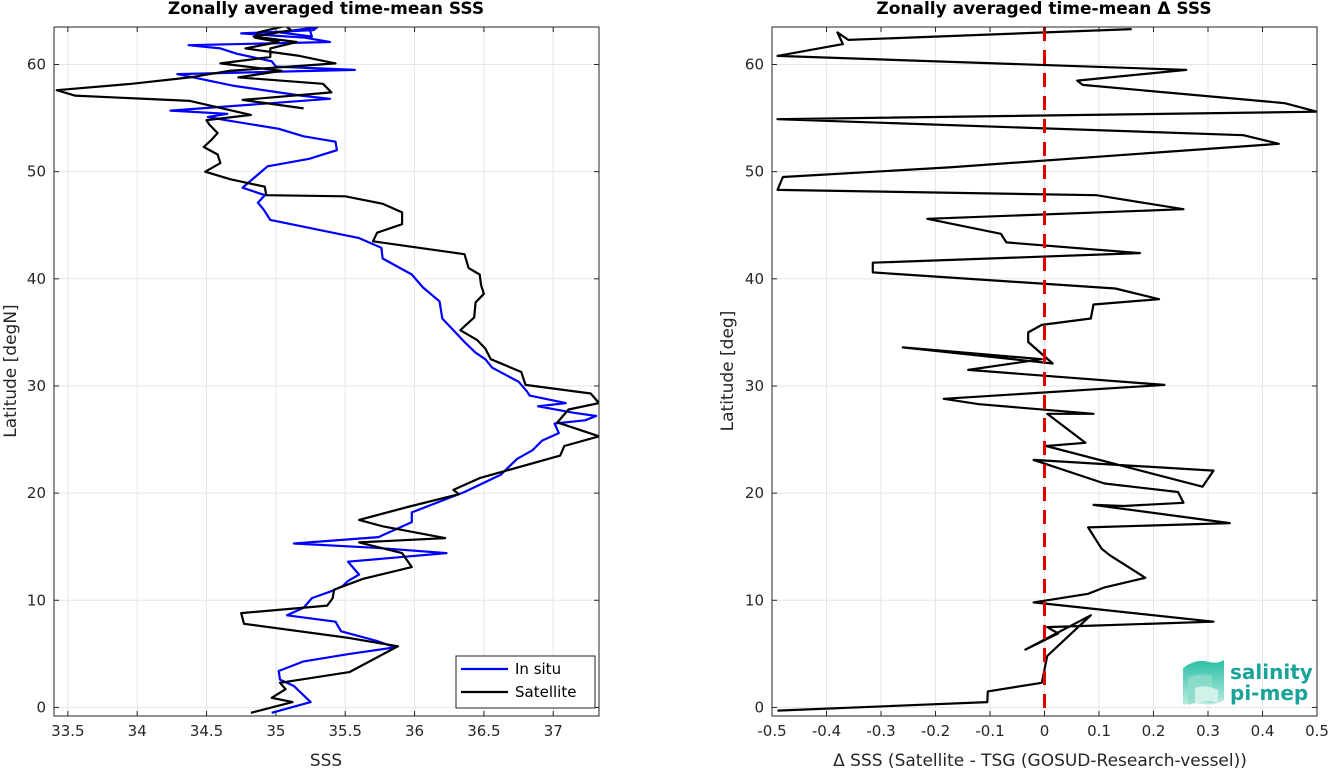 This screenshot has height=769, width=1330. I want to click on left-x-axis-label: SSS, so click(326, 760).